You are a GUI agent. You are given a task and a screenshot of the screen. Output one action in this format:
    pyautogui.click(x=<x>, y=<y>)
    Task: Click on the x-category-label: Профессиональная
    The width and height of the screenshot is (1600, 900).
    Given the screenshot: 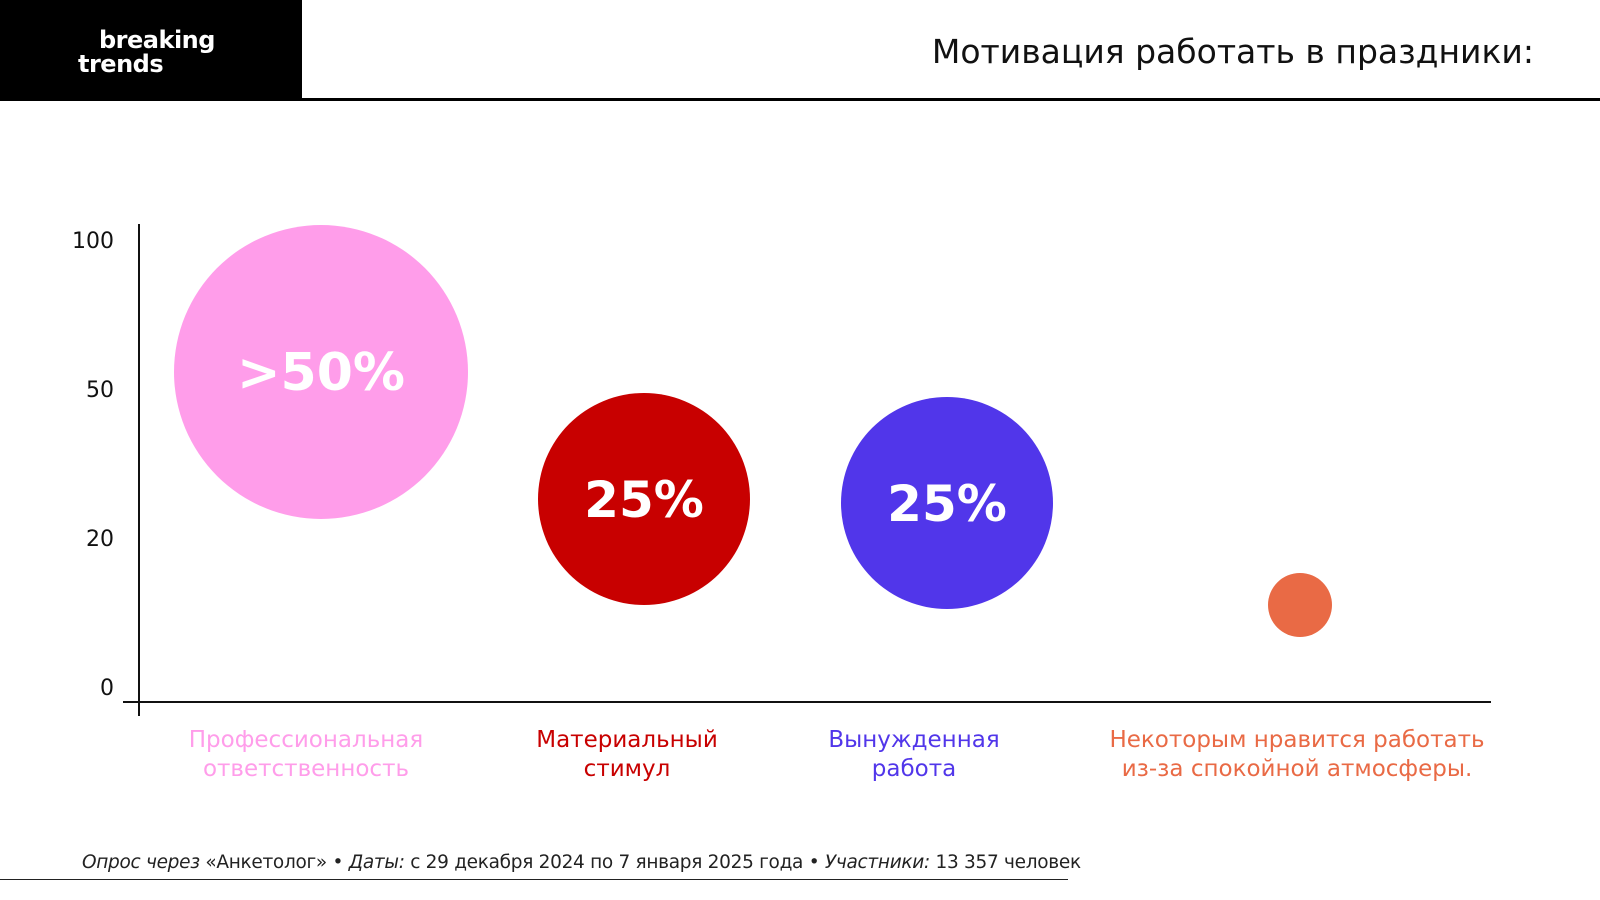 What is the action you would take?
    pyautogui.click(x=306, y=740)
    